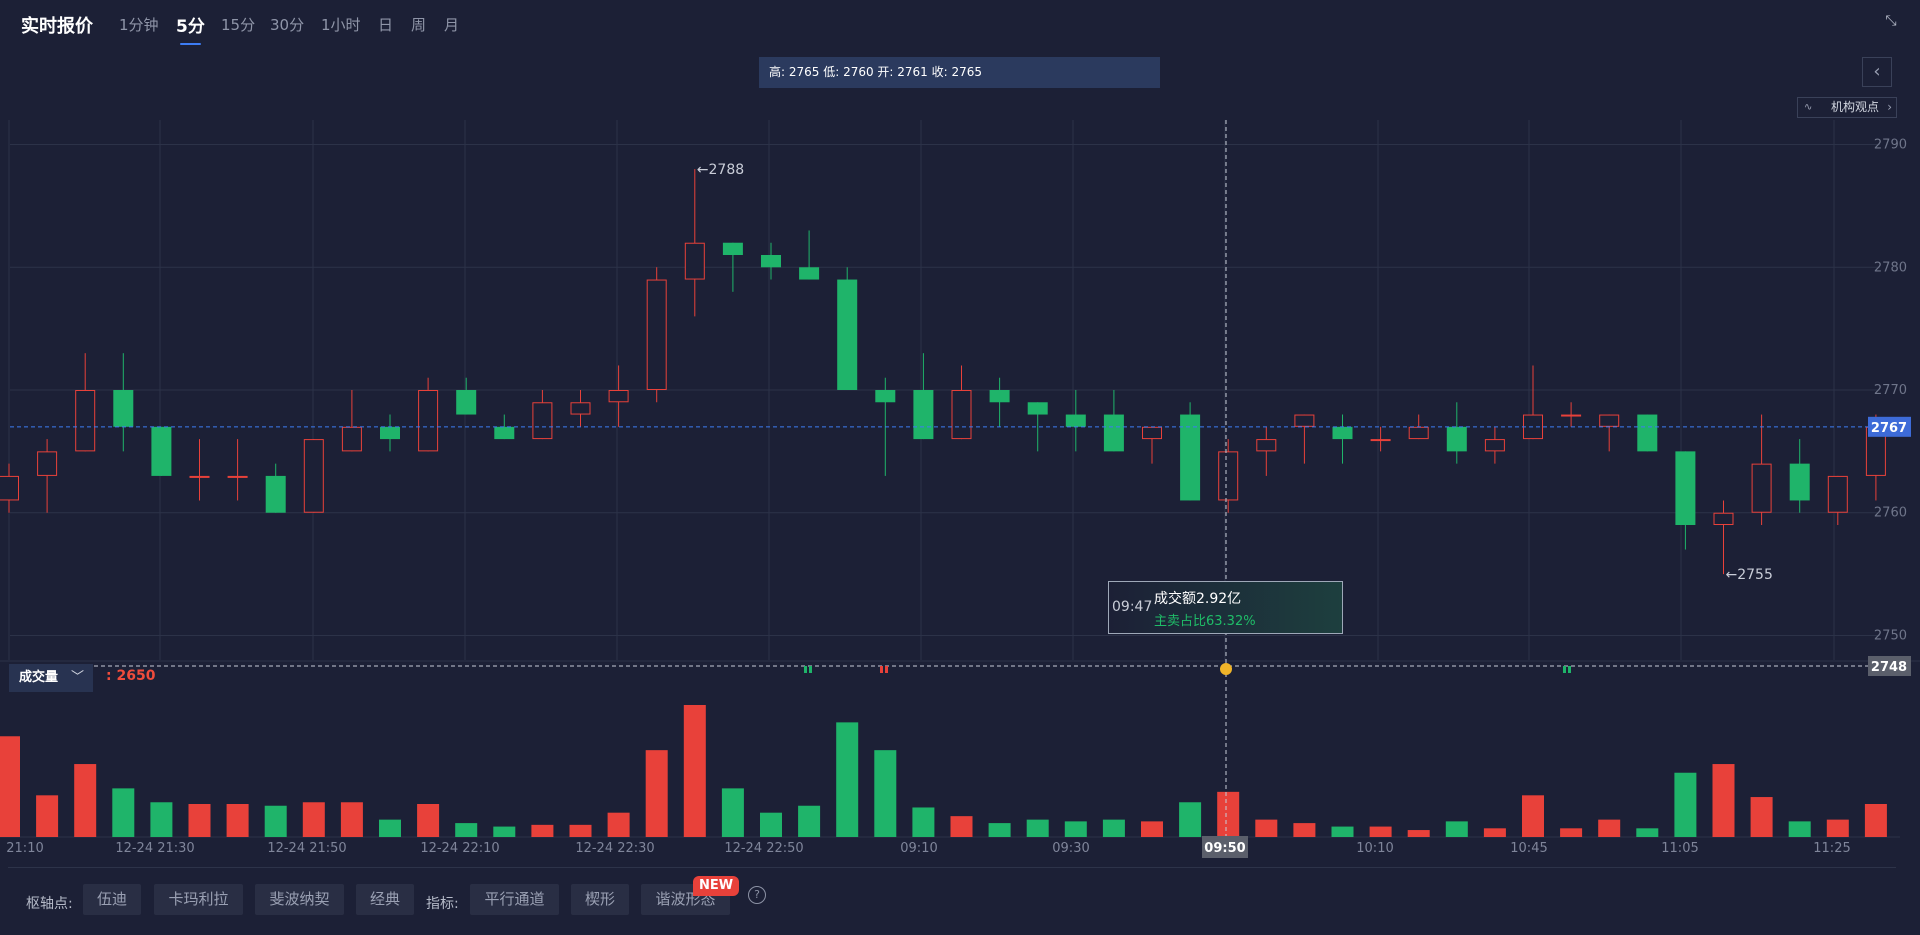 Image resolution: width=1920 pixels, height=935 pixels. I want to click on crosshair-time-badge, so click(1225, 847).